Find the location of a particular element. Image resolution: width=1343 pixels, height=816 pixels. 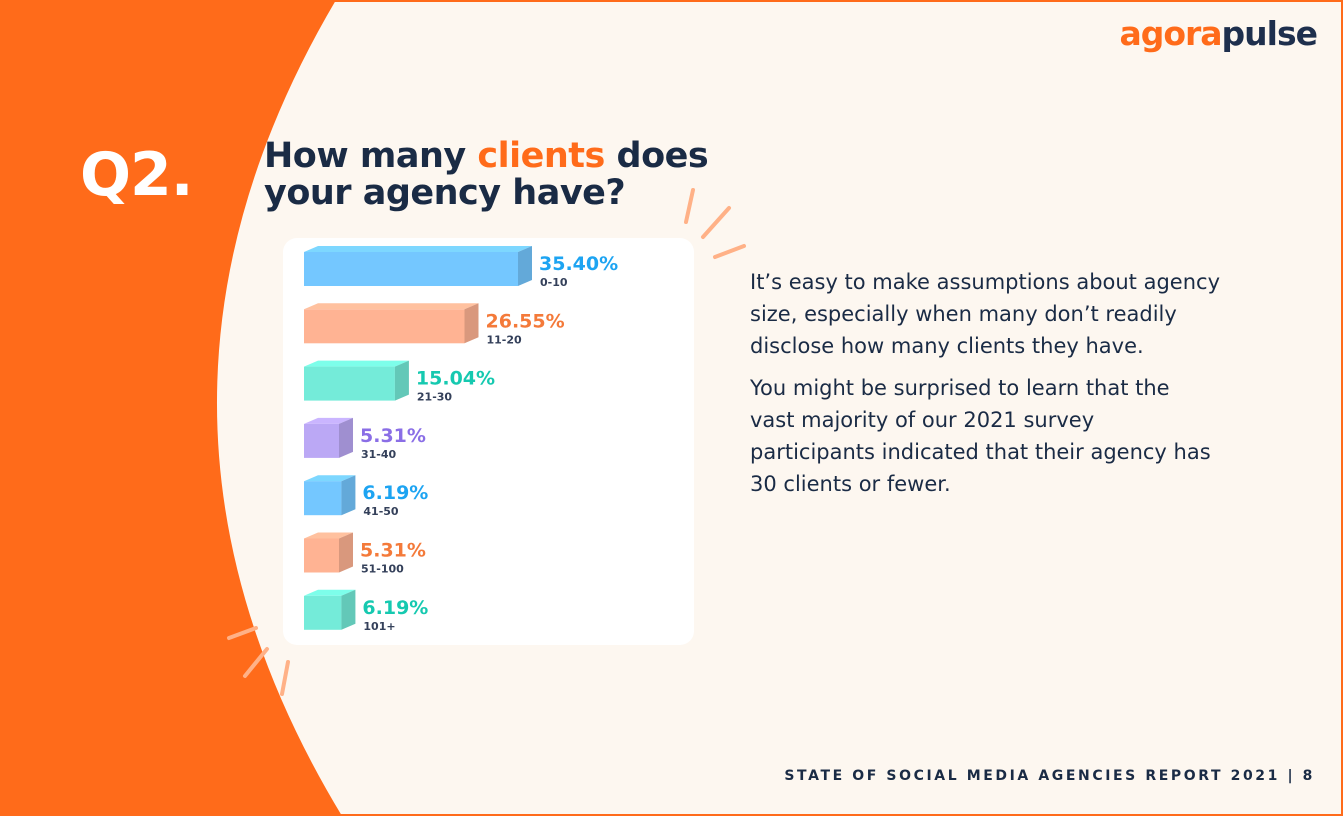

bar-category-label: 101+ is located at coordinates (379, 626).